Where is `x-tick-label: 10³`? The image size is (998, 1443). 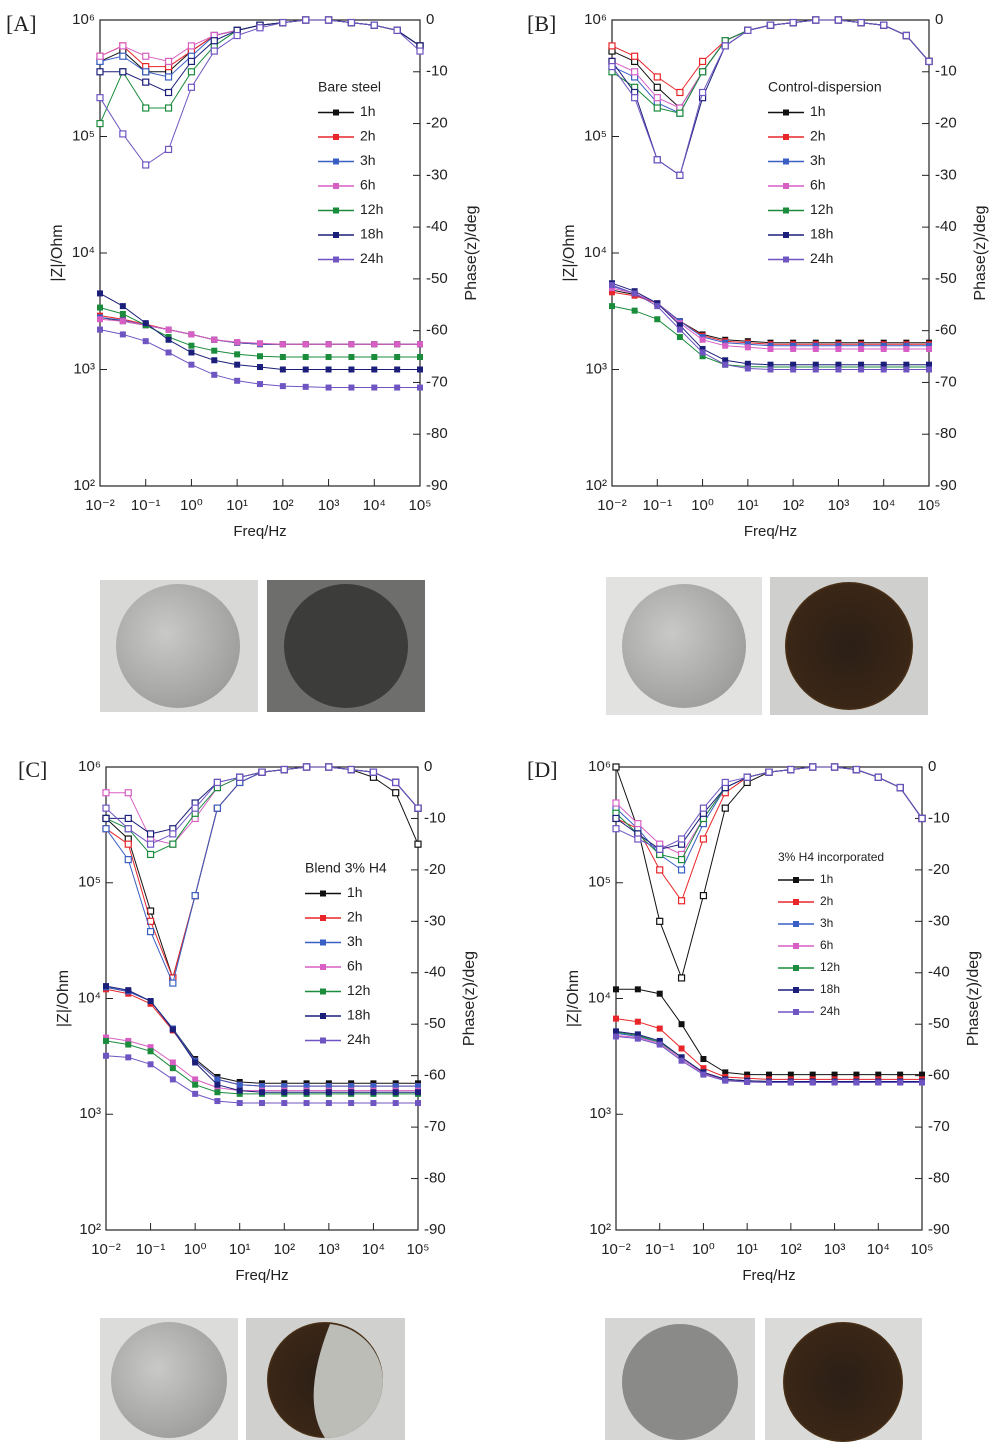
x-tick-label: 10³ is located at coordinates (329, 1249).